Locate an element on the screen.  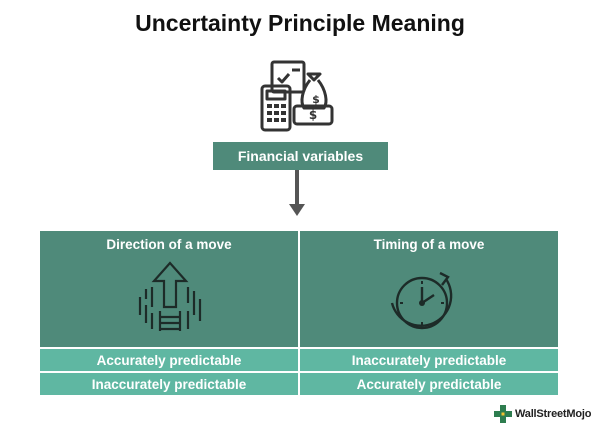
brand-logo: WallStreetMojo is located at coordinates (542, 414).